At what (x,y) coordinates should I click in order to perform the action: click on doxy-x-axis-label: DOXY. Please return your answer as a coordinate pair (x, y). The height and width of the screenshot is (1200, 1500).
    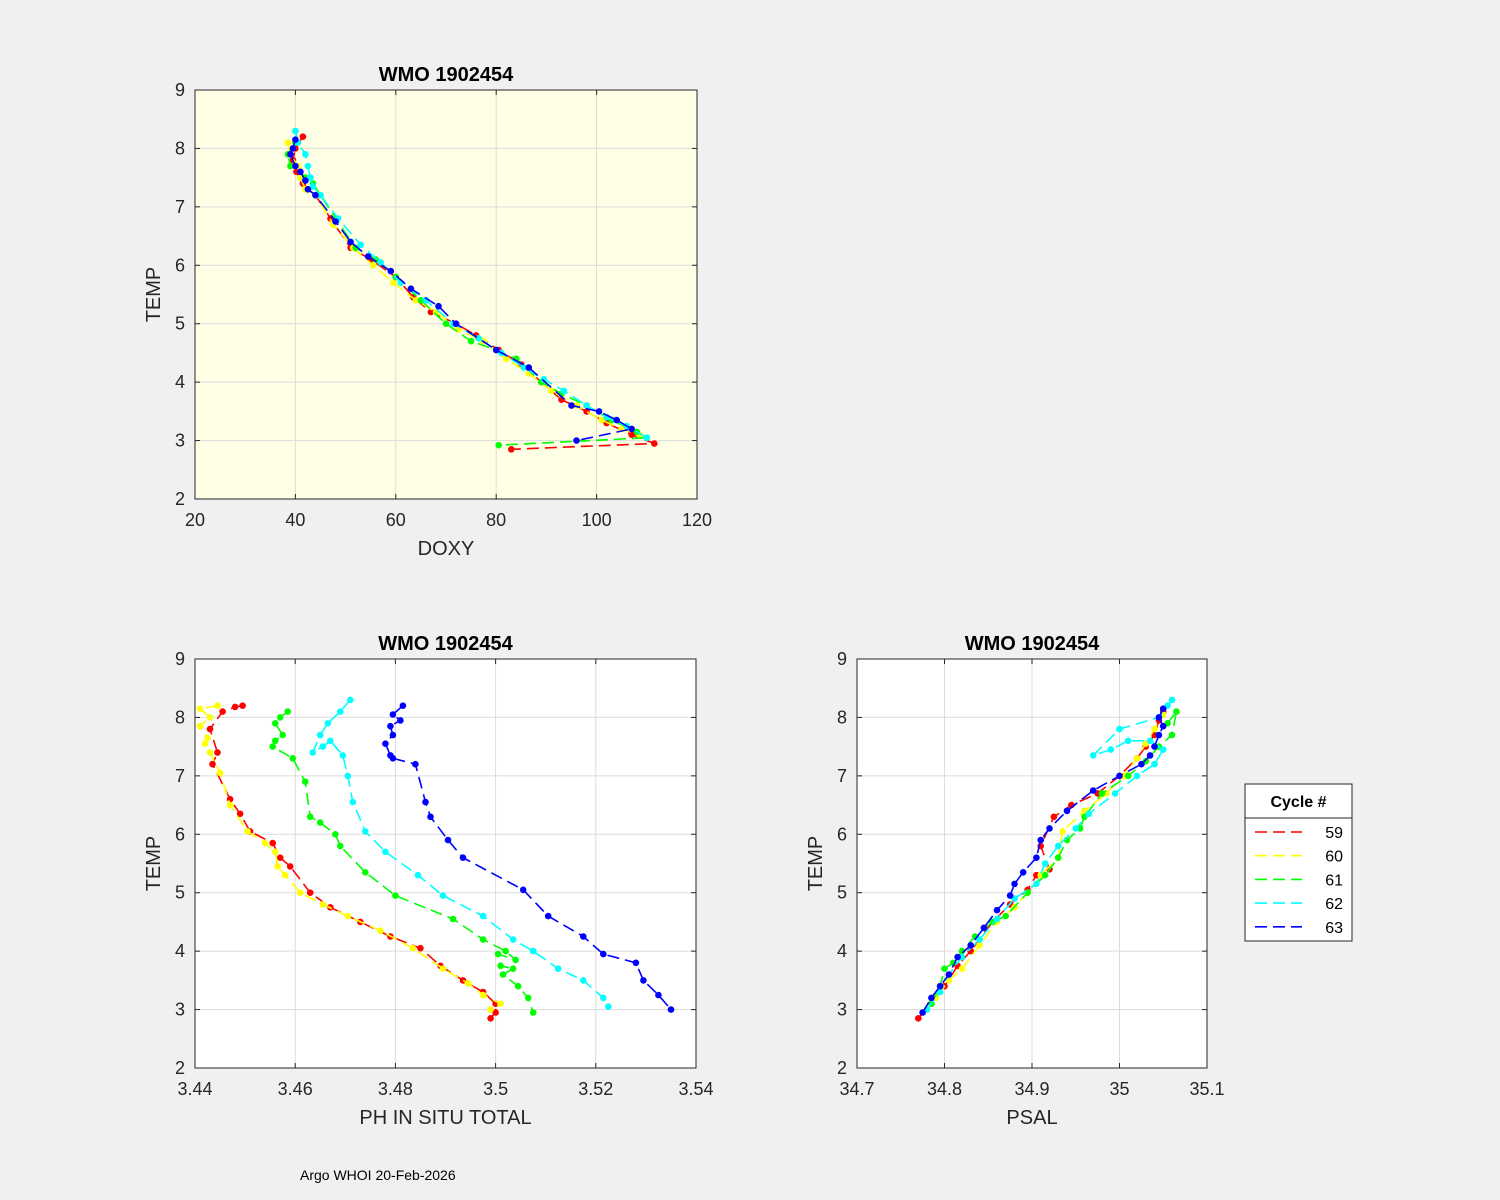
    Looking at the image, I should click on (446, 549).